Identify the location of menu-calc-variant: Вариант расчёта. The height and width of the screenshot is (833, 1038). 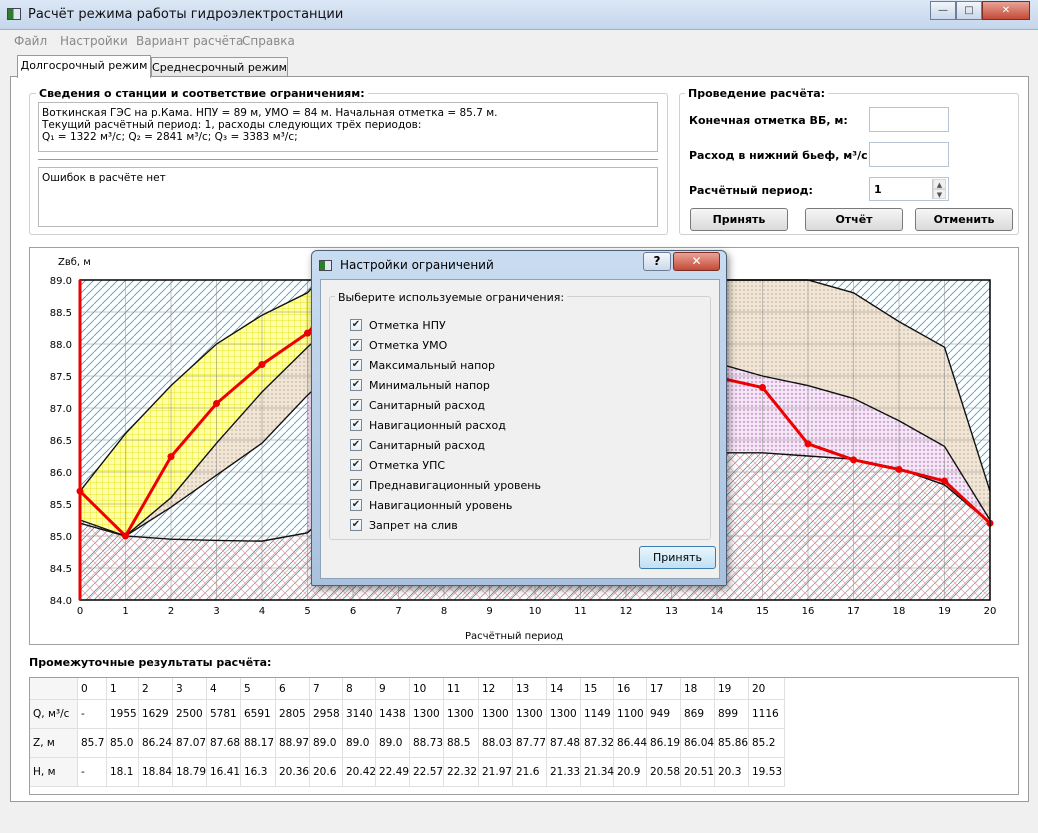
(189, 41).